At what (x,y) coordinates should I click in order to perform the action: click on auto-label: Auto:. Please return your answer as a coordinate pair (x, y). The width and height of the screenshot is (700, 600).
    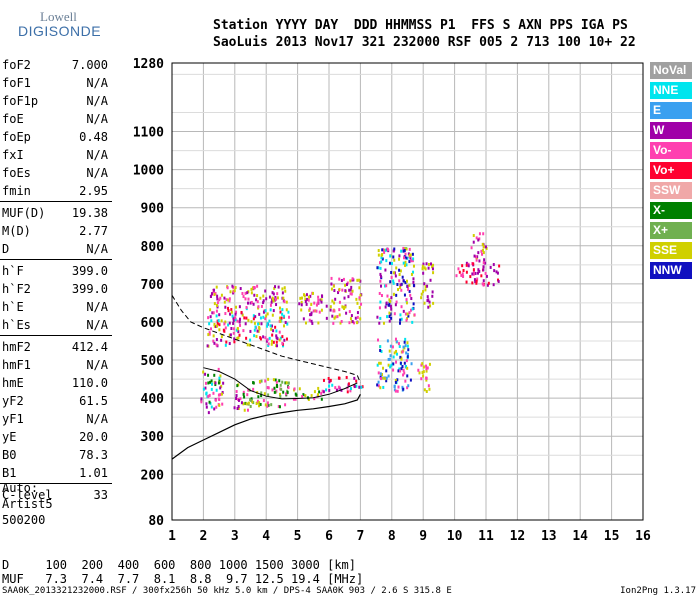
    Looking at the image, I should click on (20, 488).